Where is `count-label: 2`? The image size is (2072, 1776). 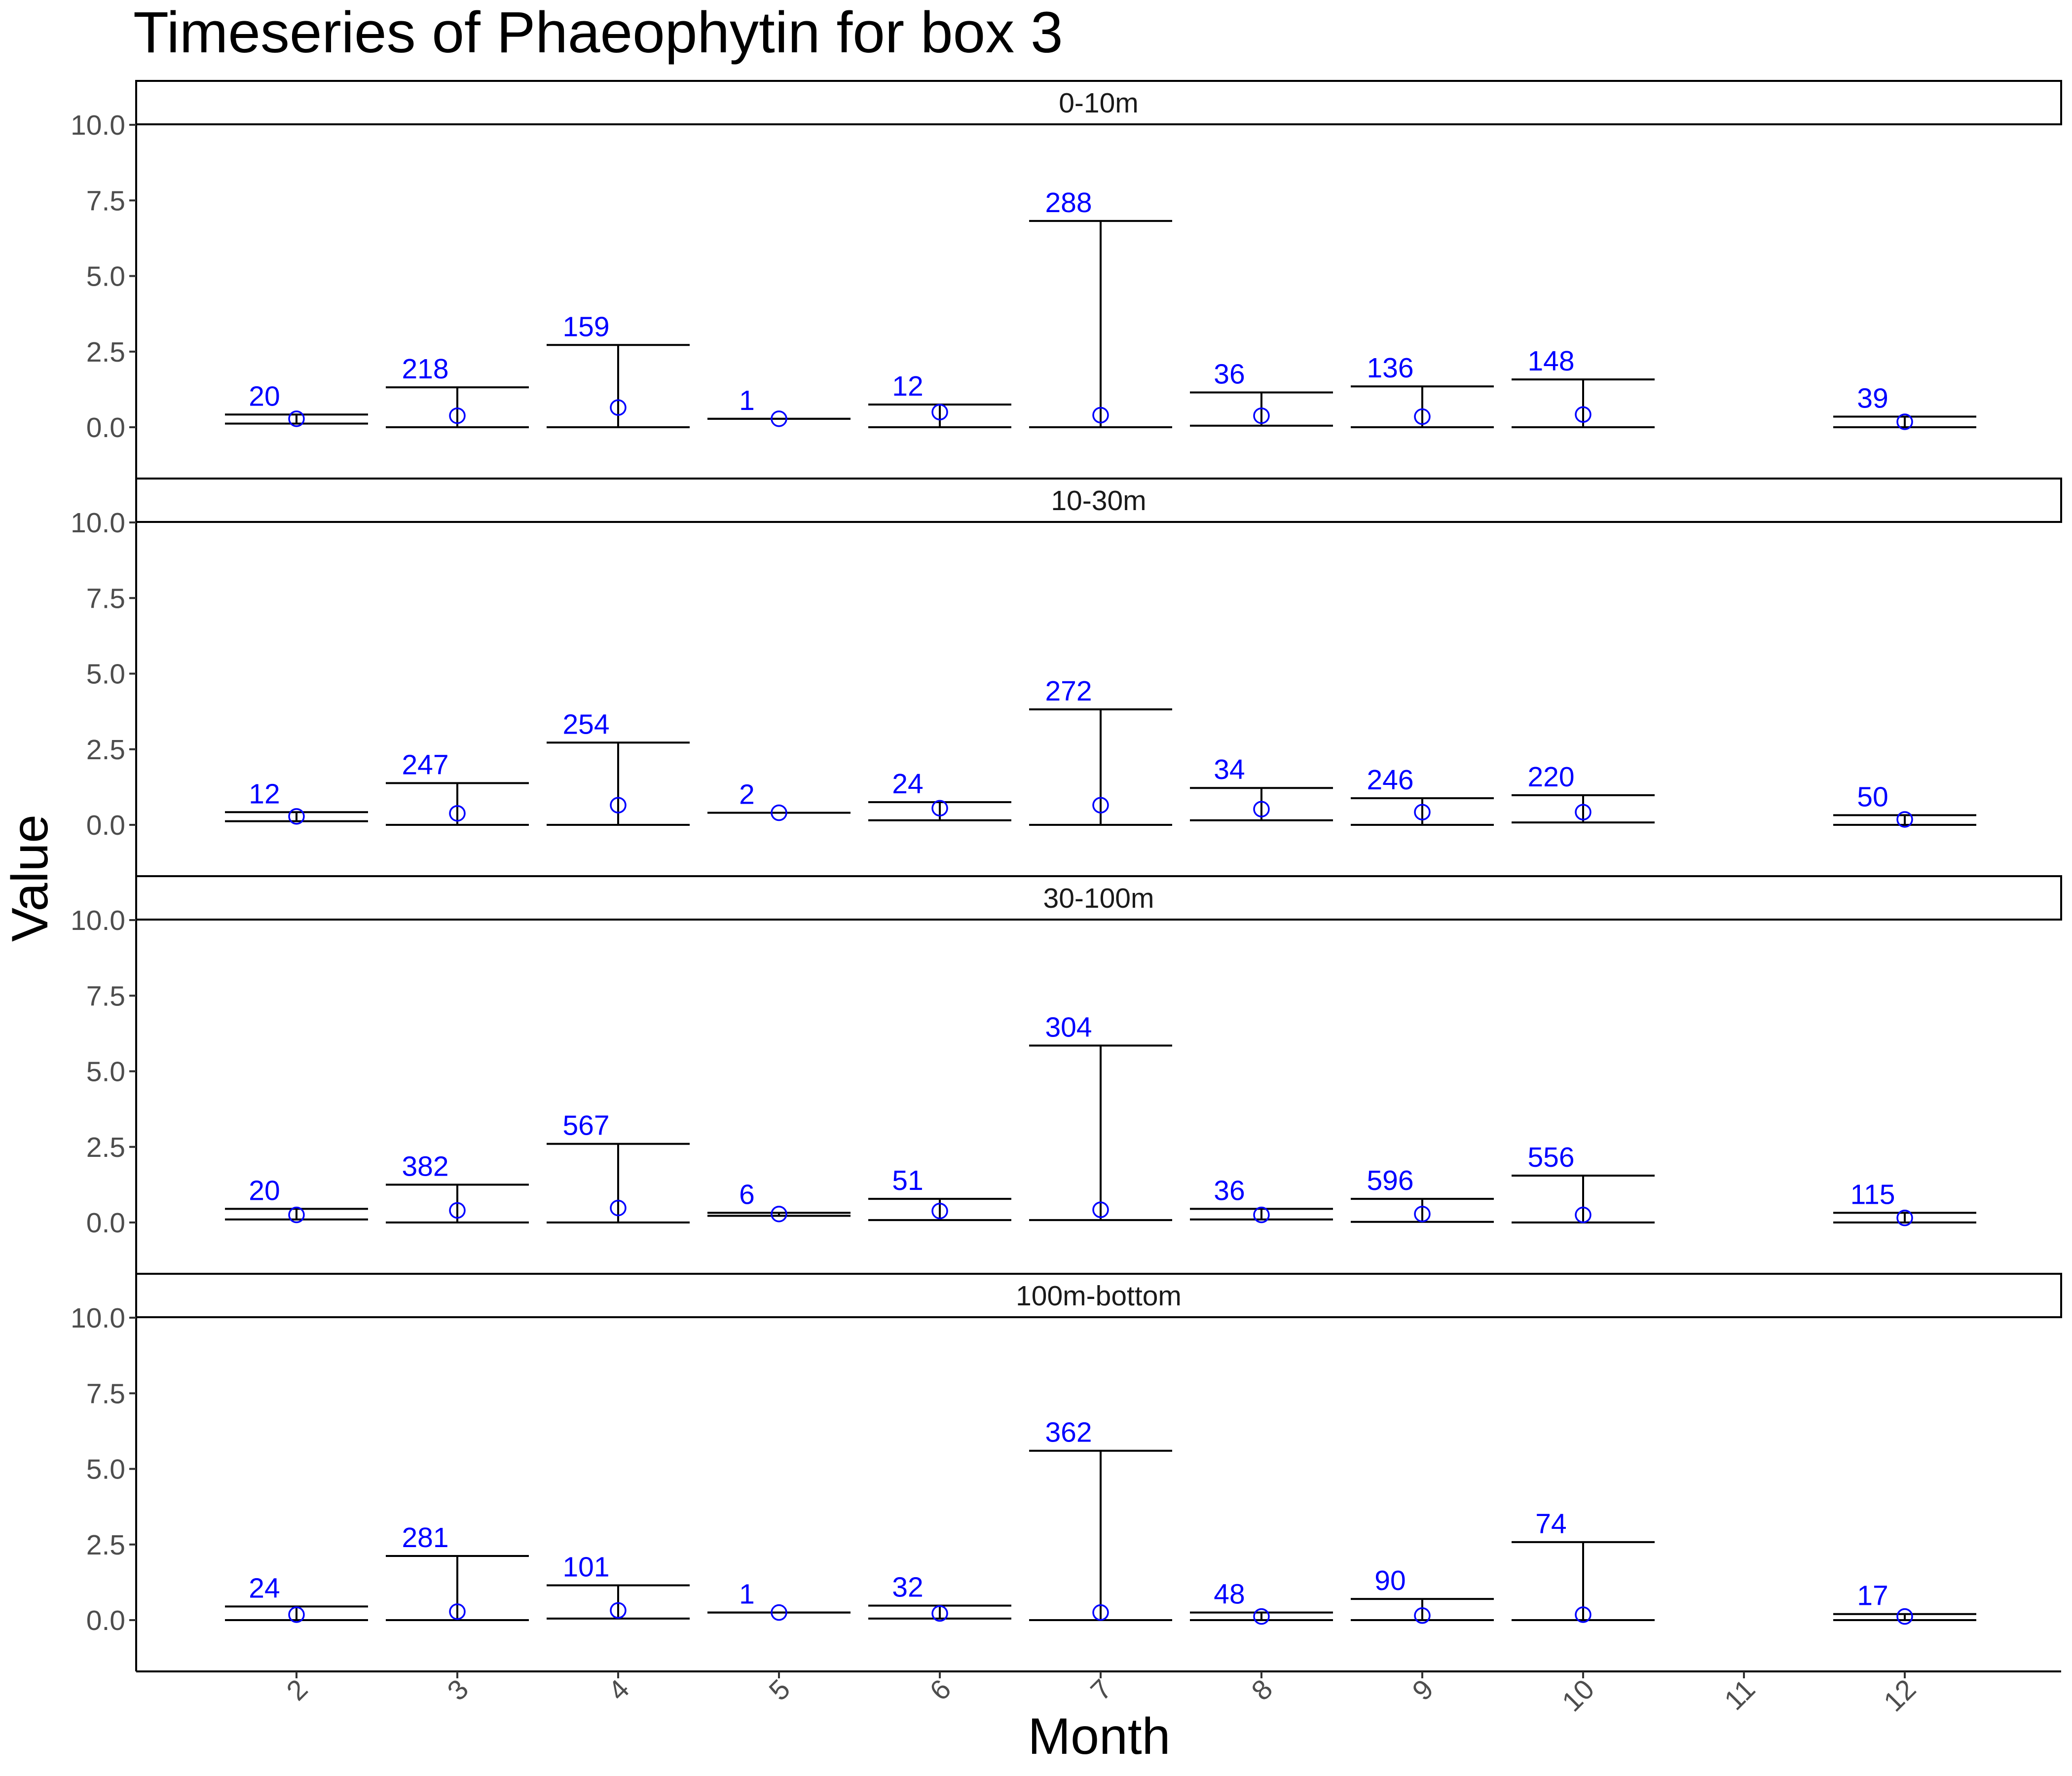
count-label: 2 is located at coordinates (747, 794).